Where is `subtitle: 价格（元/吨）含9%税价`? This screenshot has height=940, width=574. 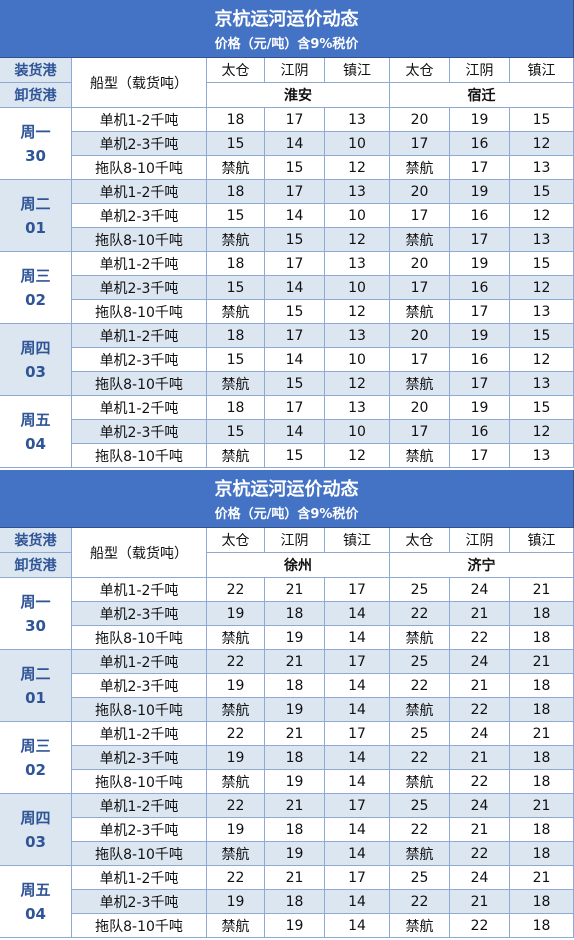 subtitle: 价格（元/吨）含9%税价 is located at coordinates (286, 514).